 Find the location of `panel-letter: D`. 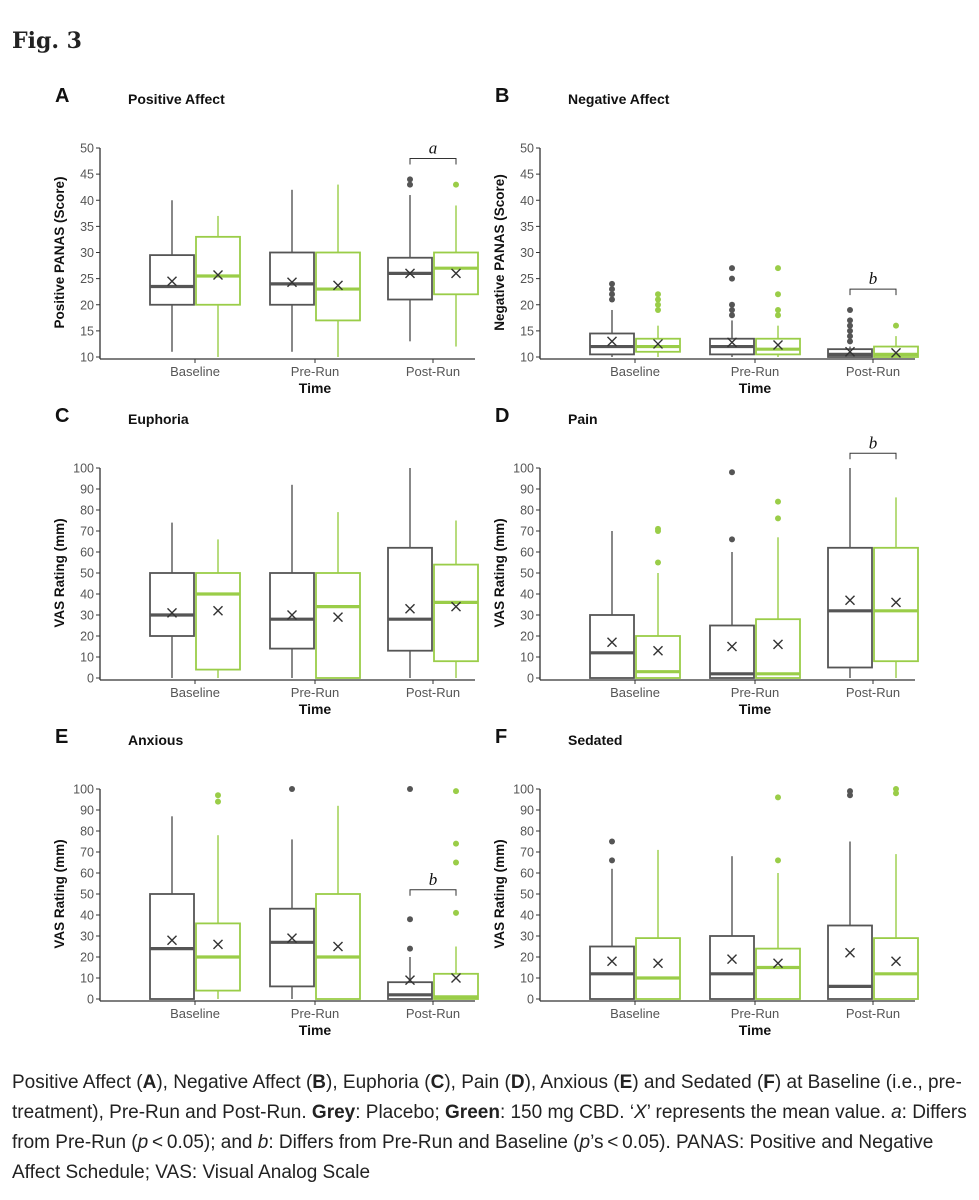

panel-letter: D is located at coordinates (502, 416).